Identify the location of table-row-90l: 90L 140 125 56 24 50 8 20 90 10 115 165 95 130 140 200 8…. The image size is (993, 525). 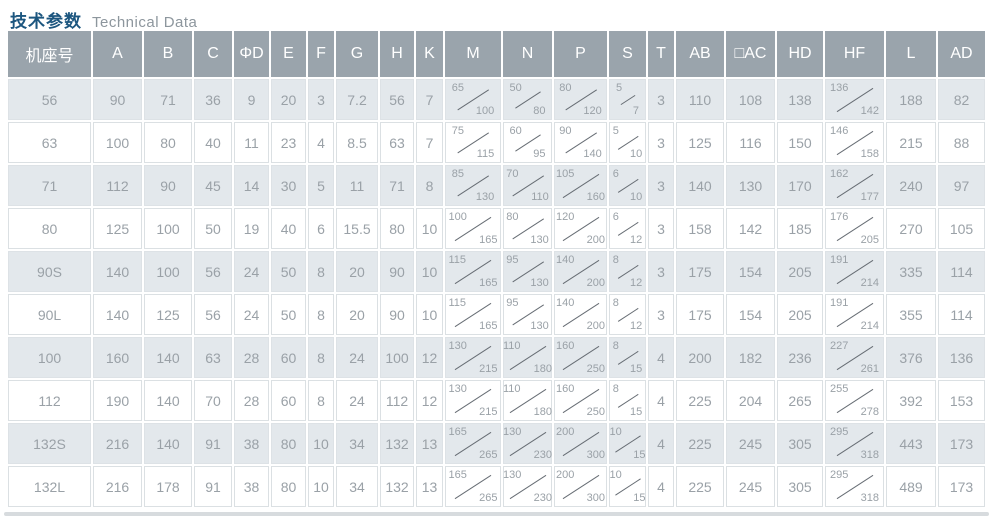
(496, 314).